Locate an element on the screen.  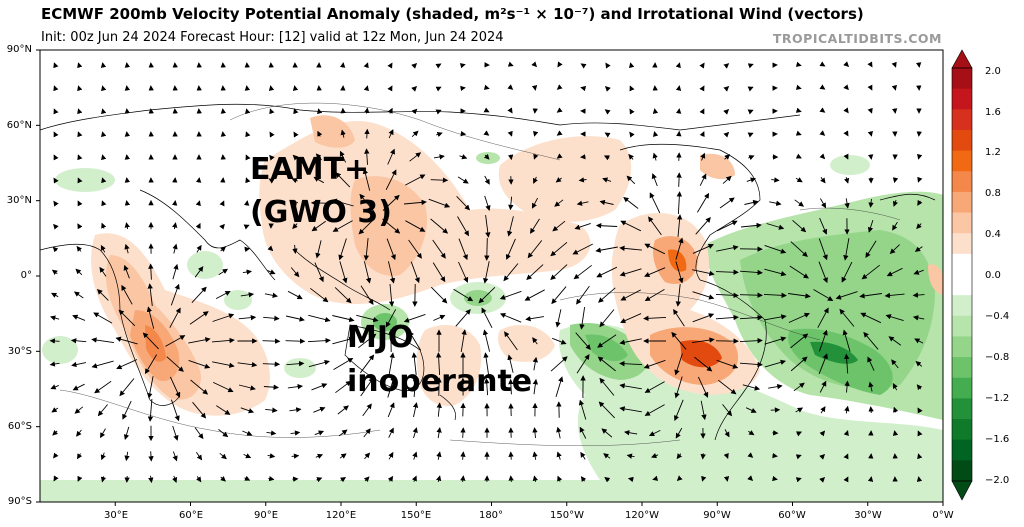
lat-label-90s: 90°S is located at coordinates (19, 501).